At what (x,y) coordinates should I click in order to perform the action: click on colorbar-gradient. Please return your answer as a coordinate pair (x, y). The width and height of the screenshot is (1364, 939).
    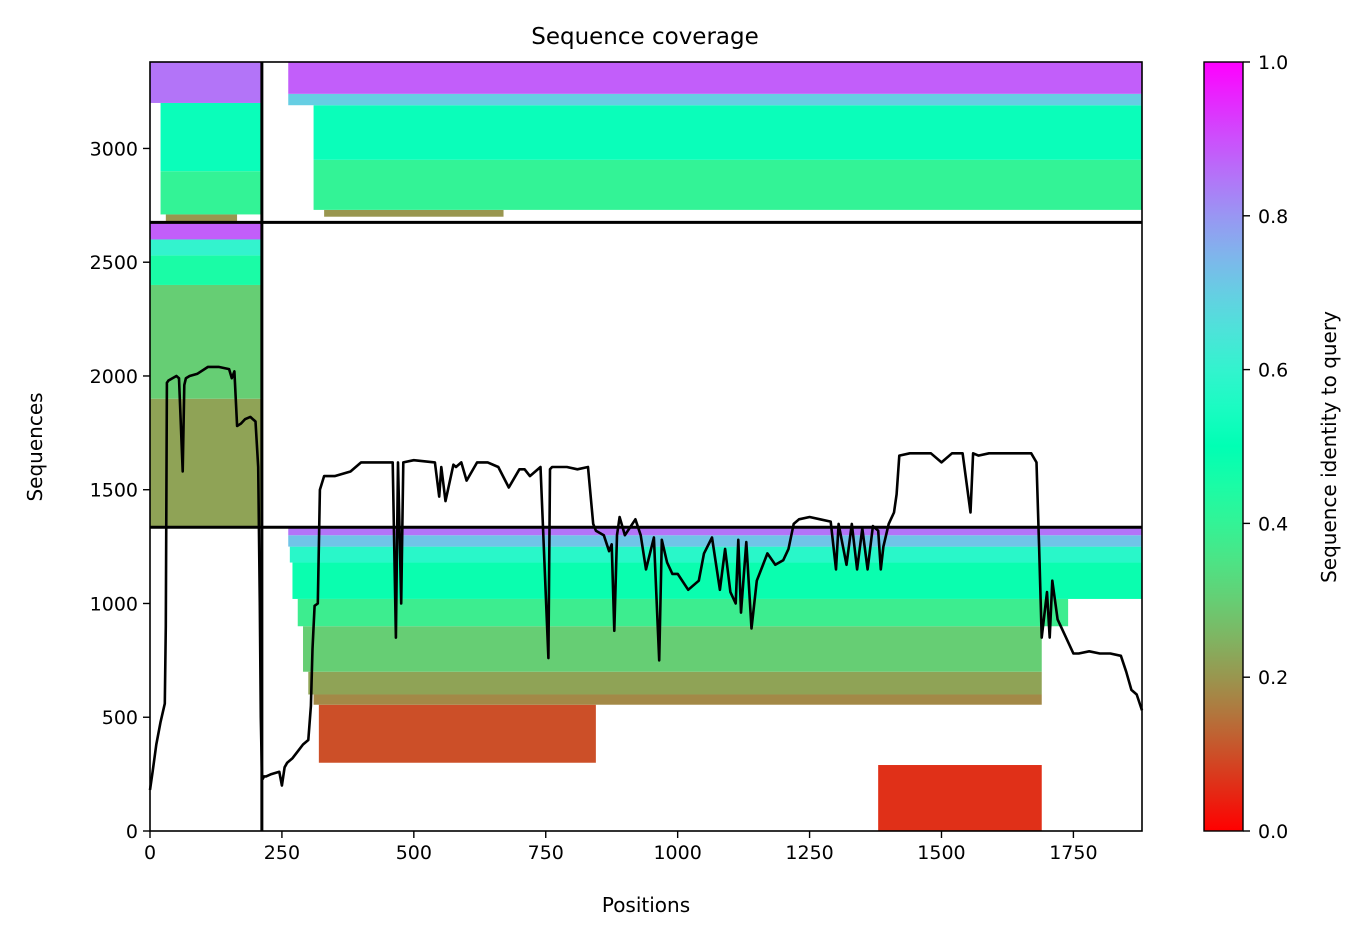
    Looking at the image, I should click on (1223, 446).